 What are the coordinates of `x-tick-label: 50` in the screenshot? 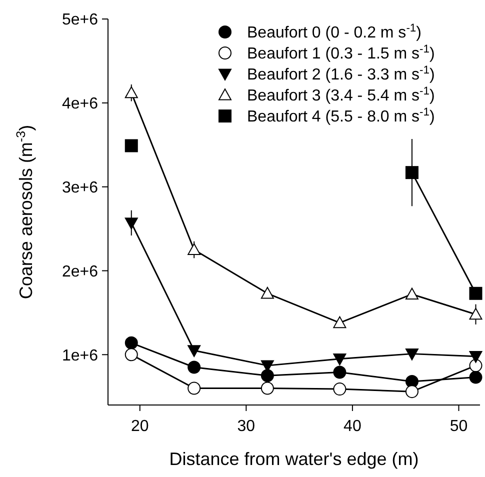 It's located at (459, 426).